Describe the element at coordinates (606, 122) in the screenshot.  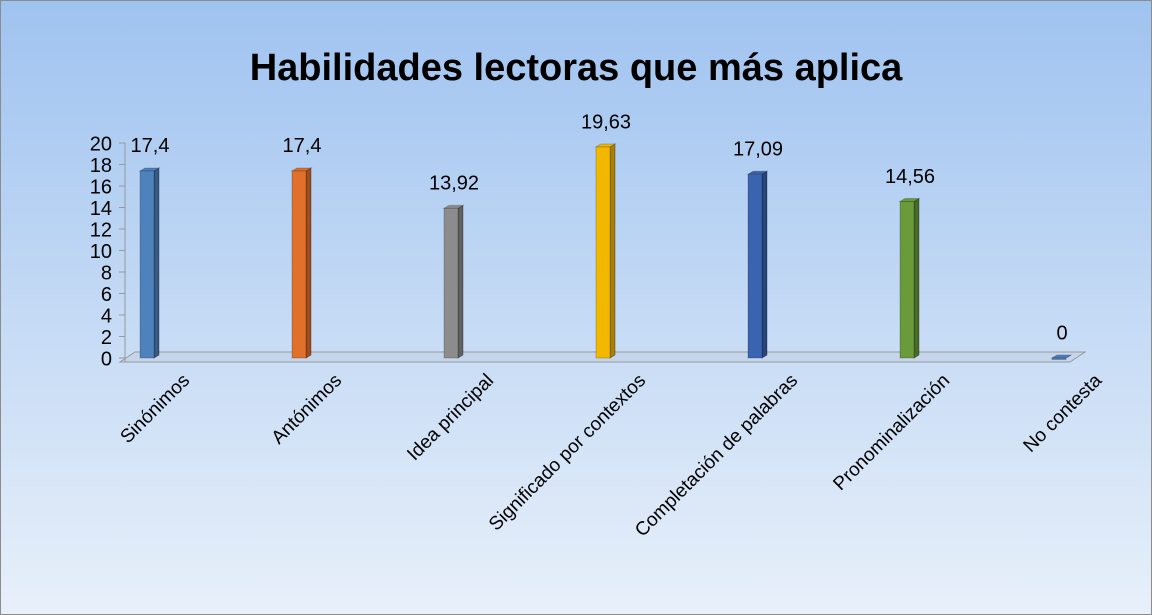
I see `value-label: 19,63` at that location.